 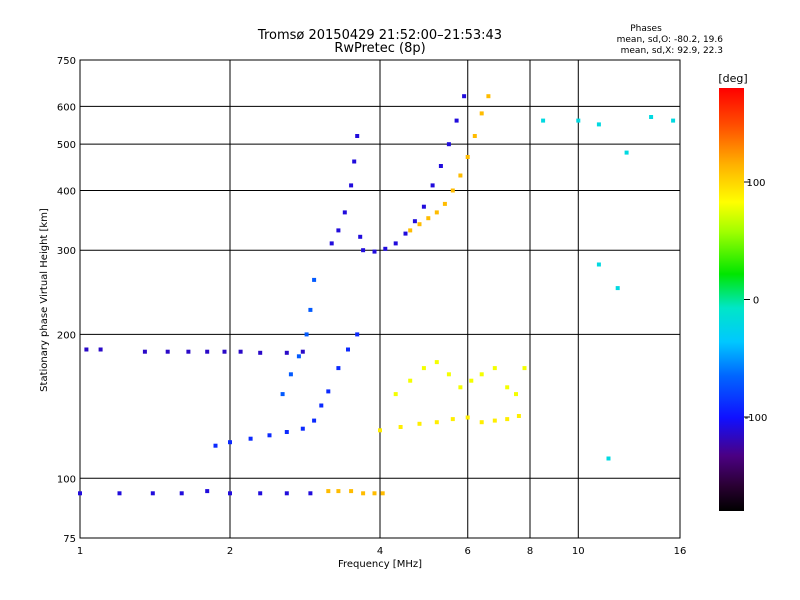 What do you see at coordinates (756, 301) in the screenshot?
I see `colorbar-tick-label: 0` at bounding box center [756, 301].